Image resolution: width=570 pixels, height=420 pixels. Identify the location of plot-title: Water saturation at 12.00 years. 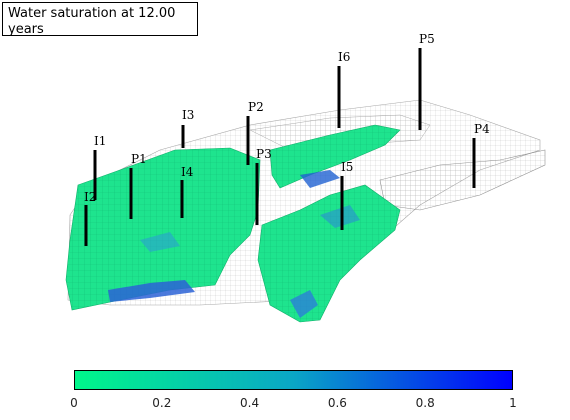
(100, 19).